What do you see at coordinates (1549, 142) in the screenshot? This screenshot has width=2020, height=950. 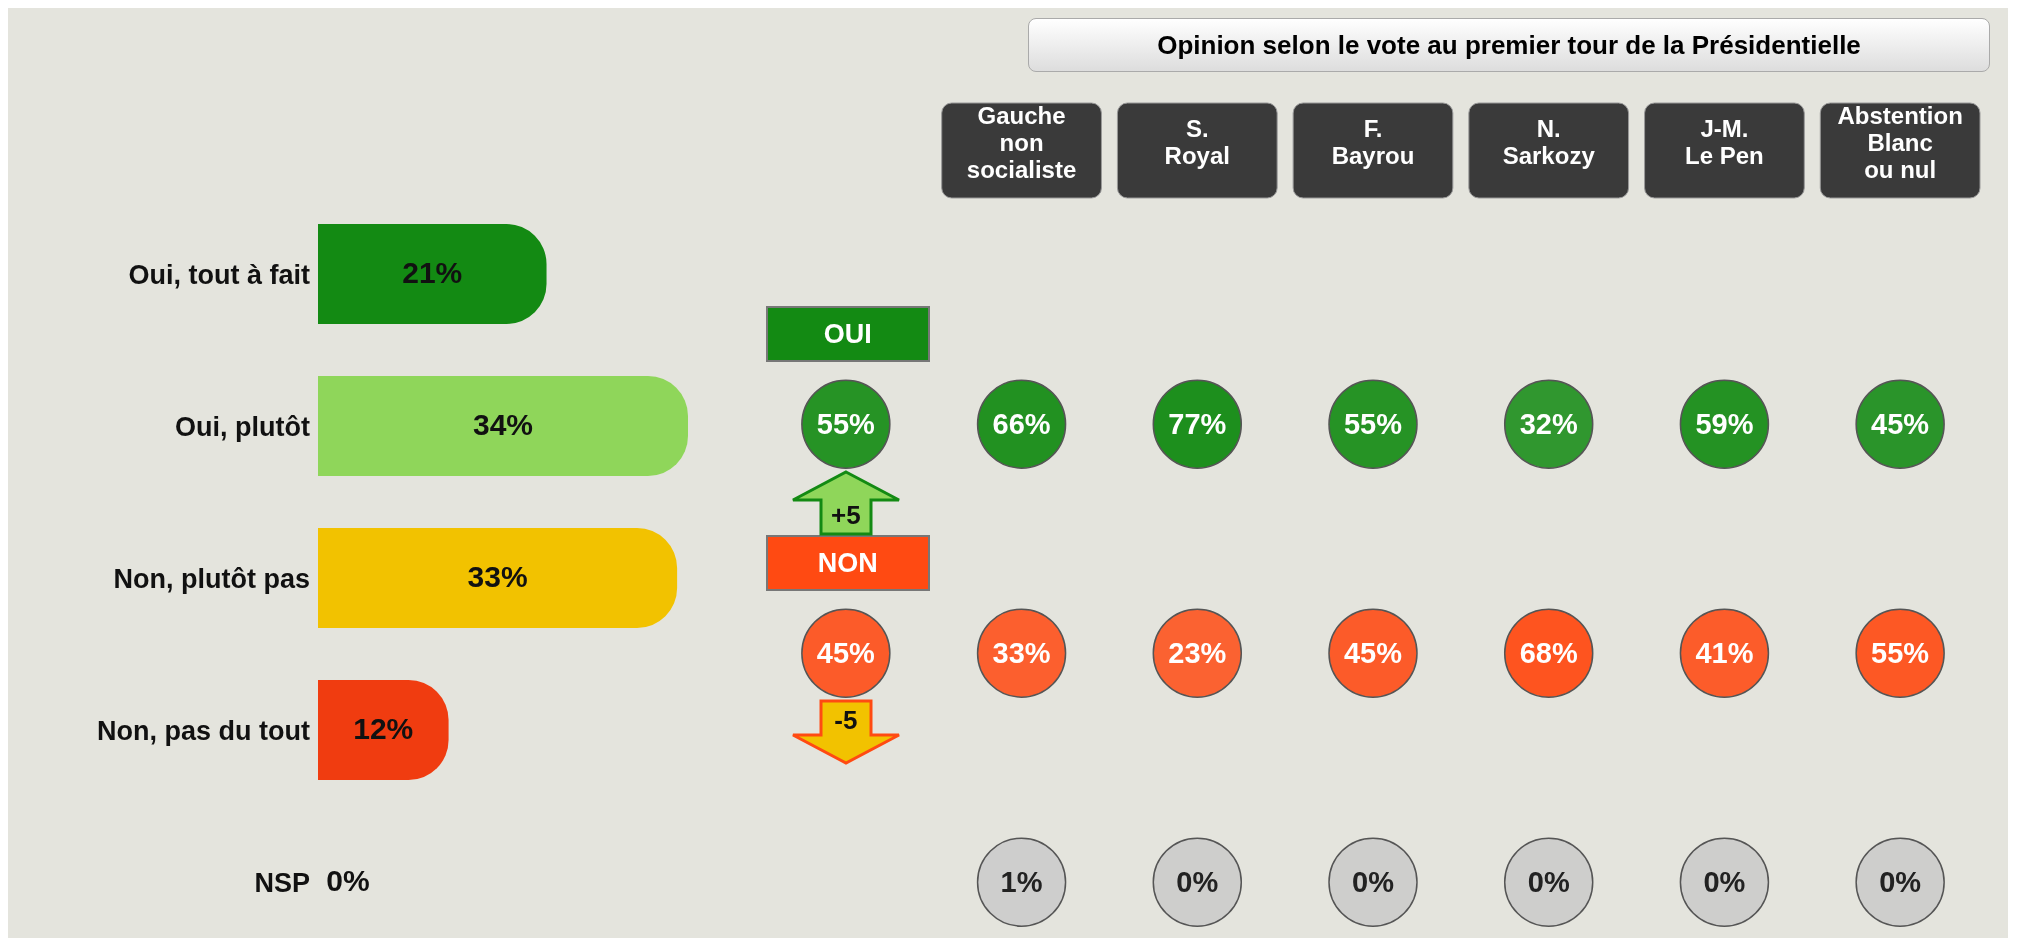 I see `x-tick-label: N. Sarkozy` at bounding box center [1549, 142].